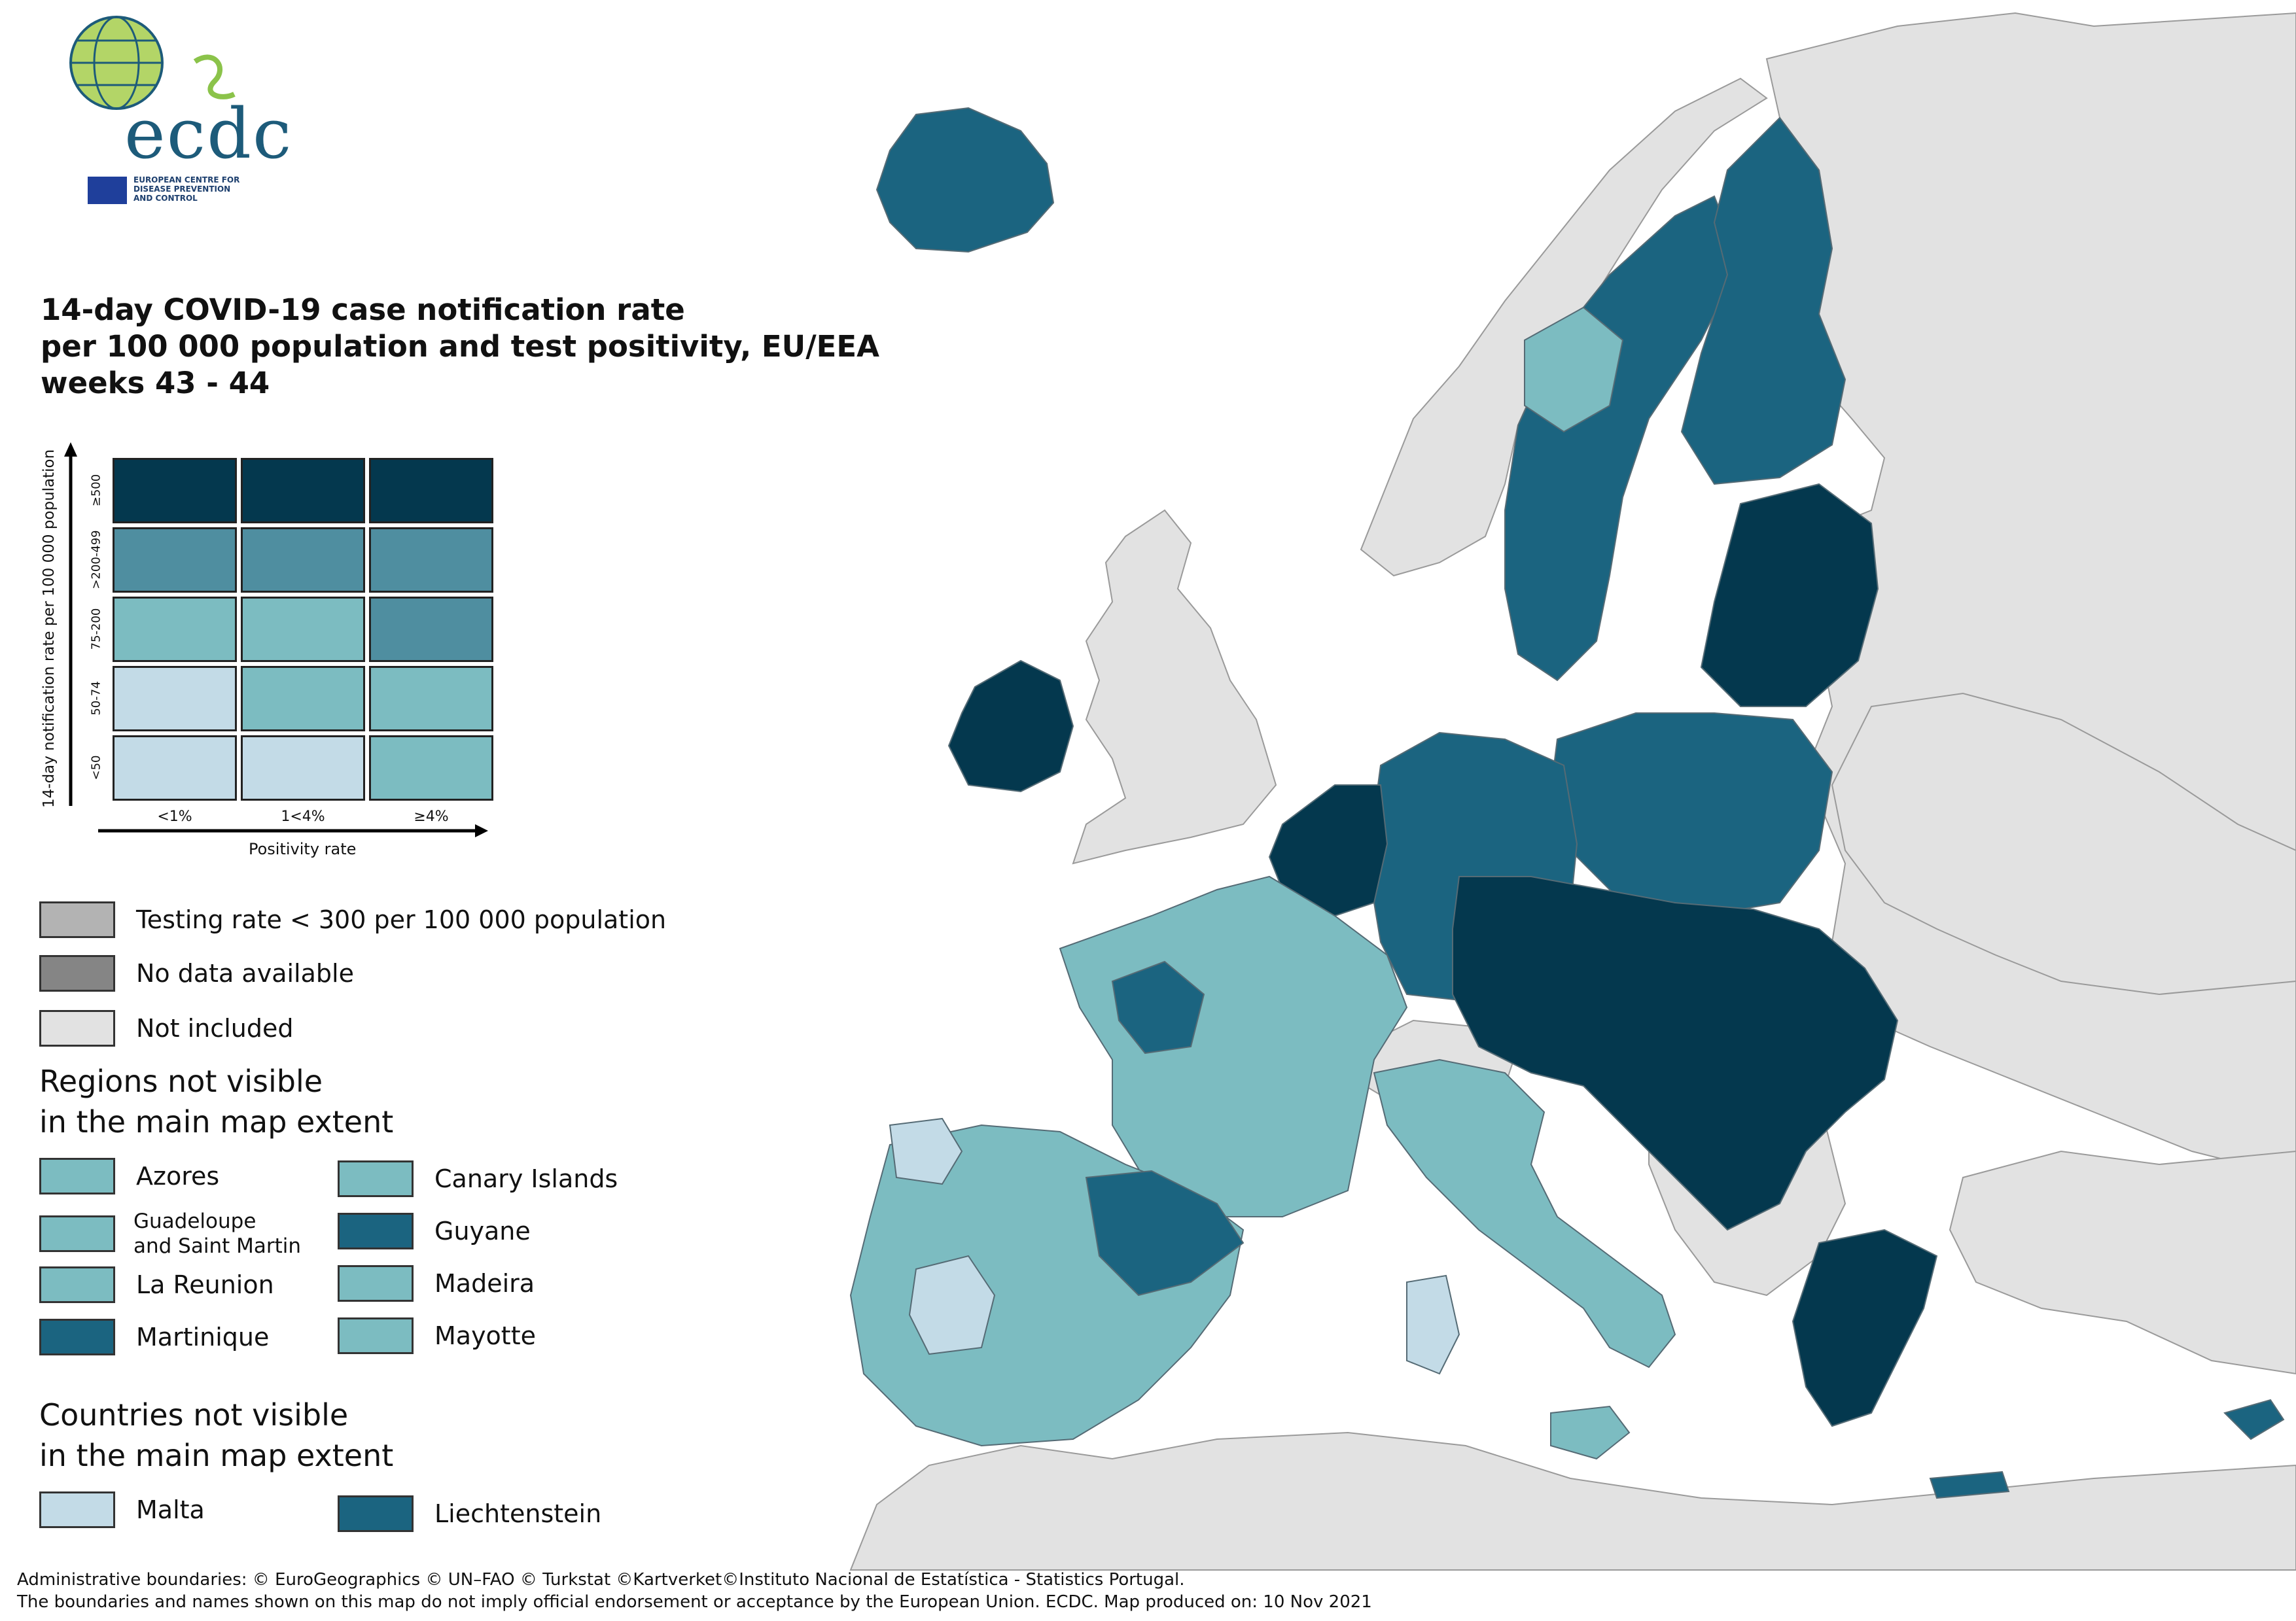 Image resolution: width=2296 pixels, height=1621 pixels. I want to click on legend-region-madeira: Madeira, so click(436, 1283).